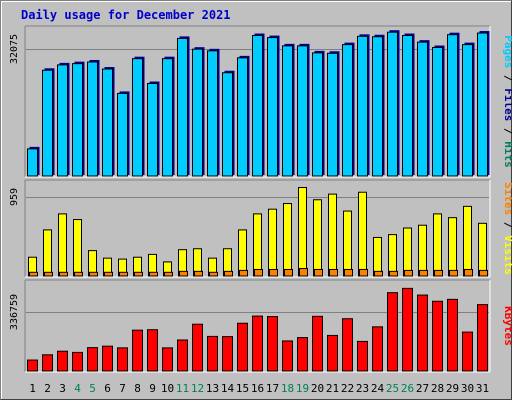 The image size is (512, 400). Describe the element at coordinates (378, 388) in the screenshot. I see `x-tick-label: 24` at that location.